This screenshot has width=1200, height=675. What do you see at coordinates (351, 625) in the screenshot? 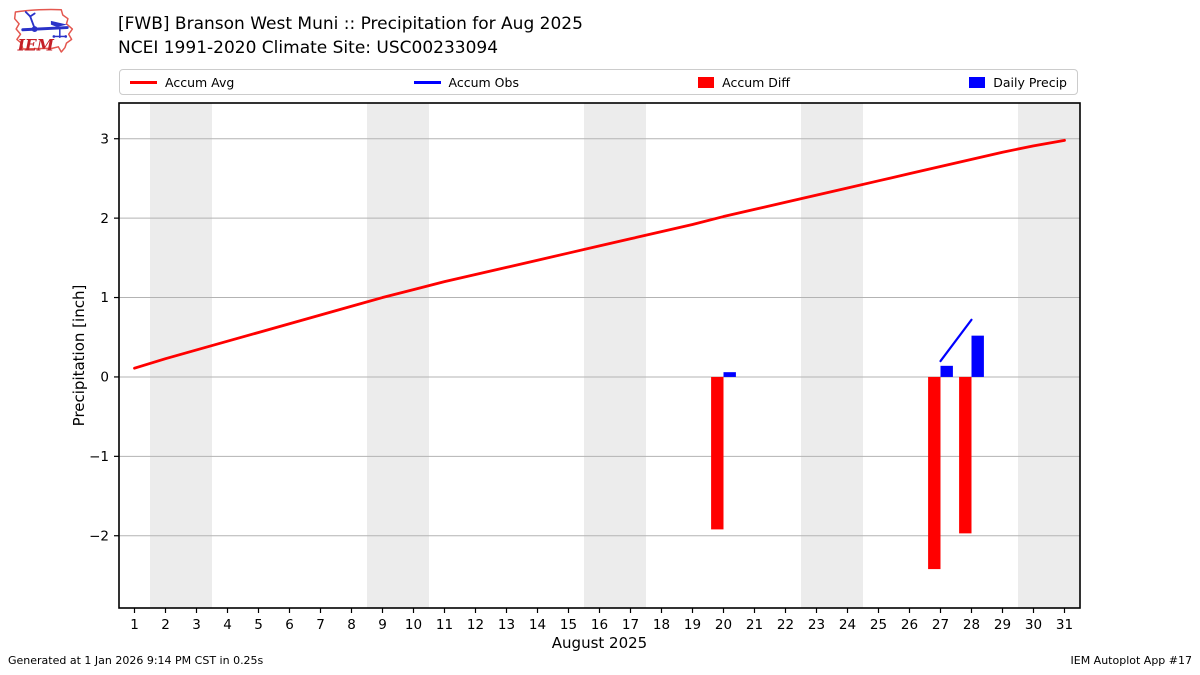
I see `x-tick-label: 8` at bounding box center [351, 625].